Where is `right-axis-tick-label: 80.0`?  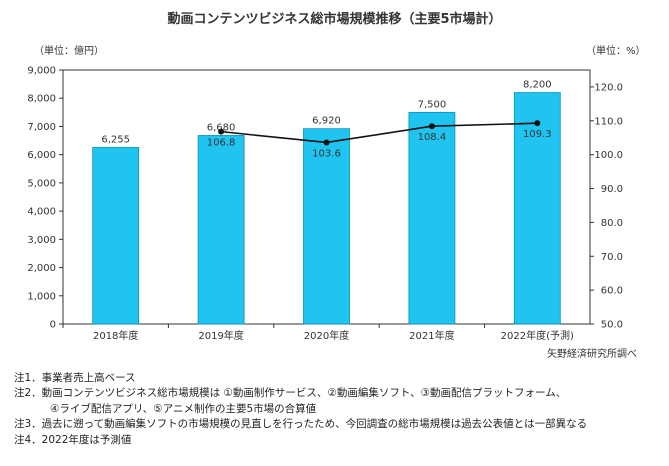
right-axis-tick-label: 80.0 is located at coordinates (612, 223).